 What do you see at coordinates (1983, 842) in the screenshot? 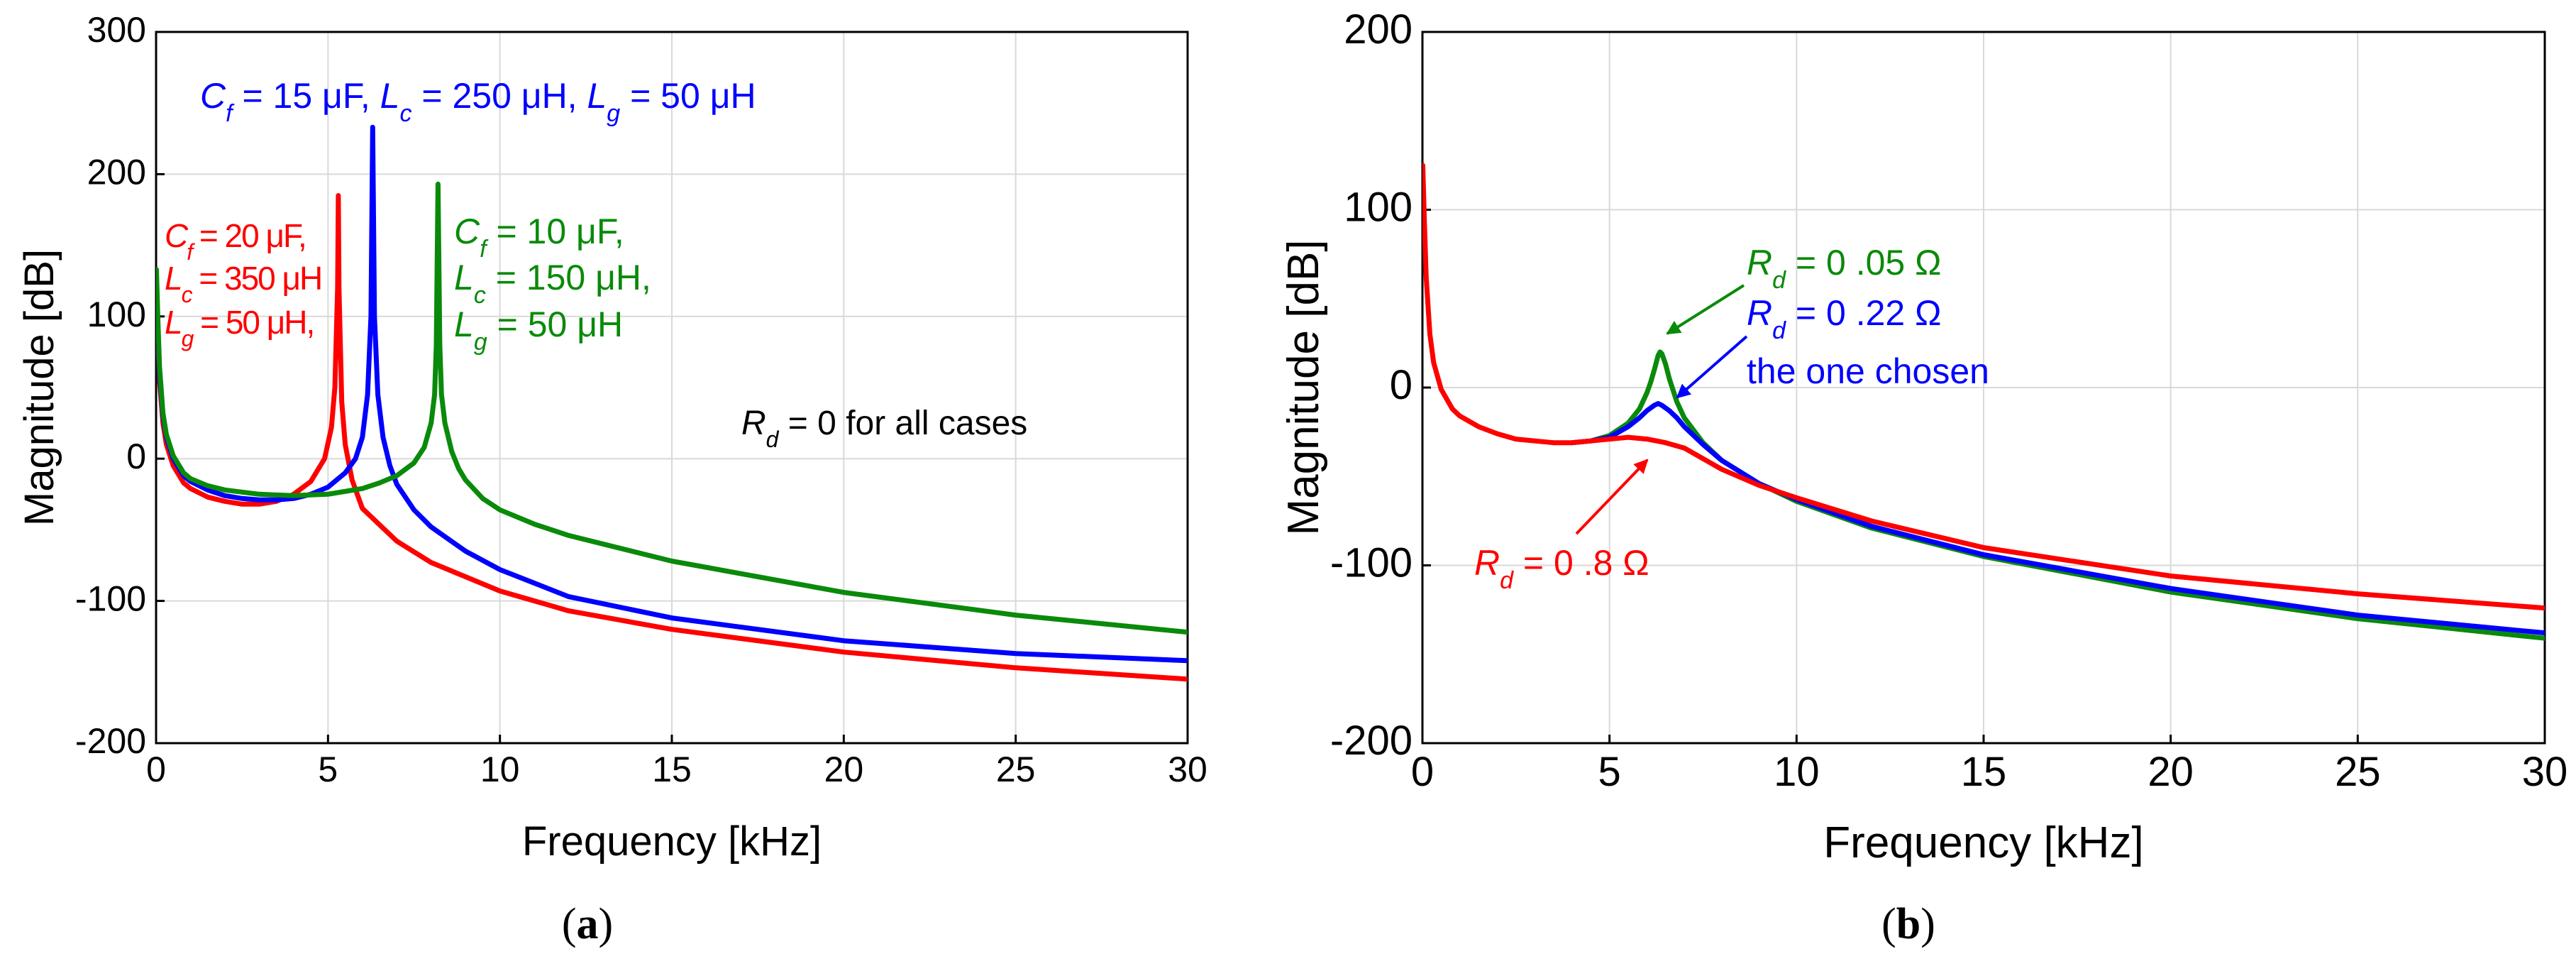
I see `chart-b-xlabel: Frequency [kHz]` at bounding box center [1983, 842].